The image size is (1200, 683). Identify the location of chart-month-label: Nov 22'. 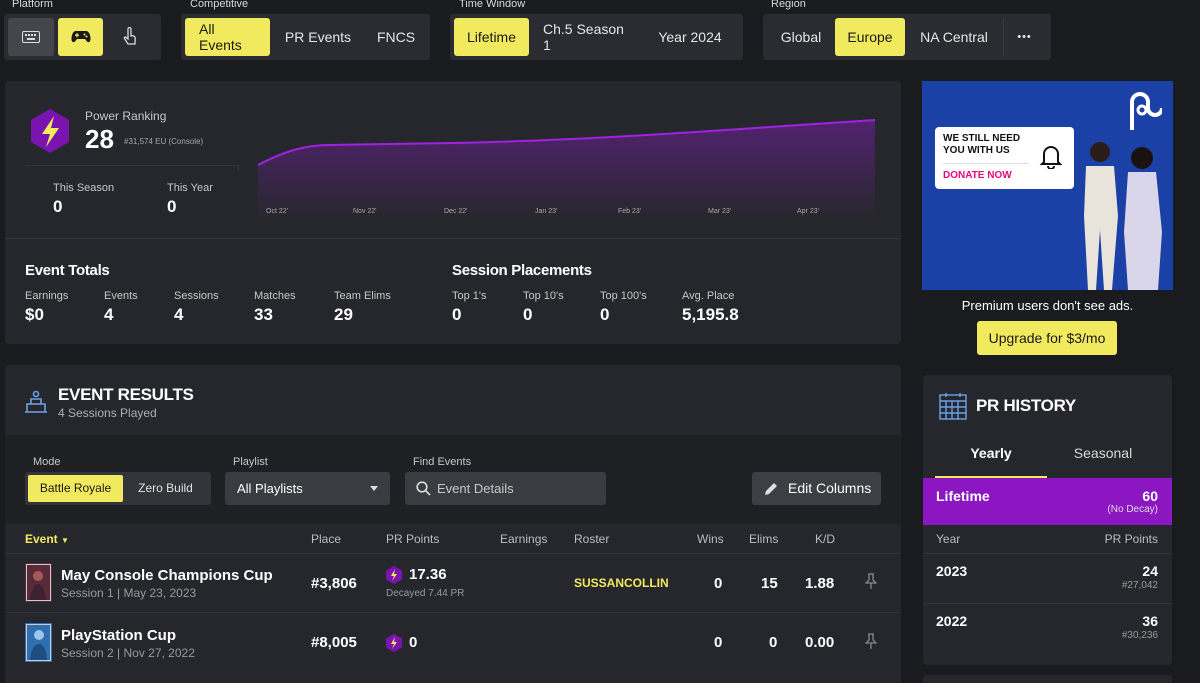
(365, 211).